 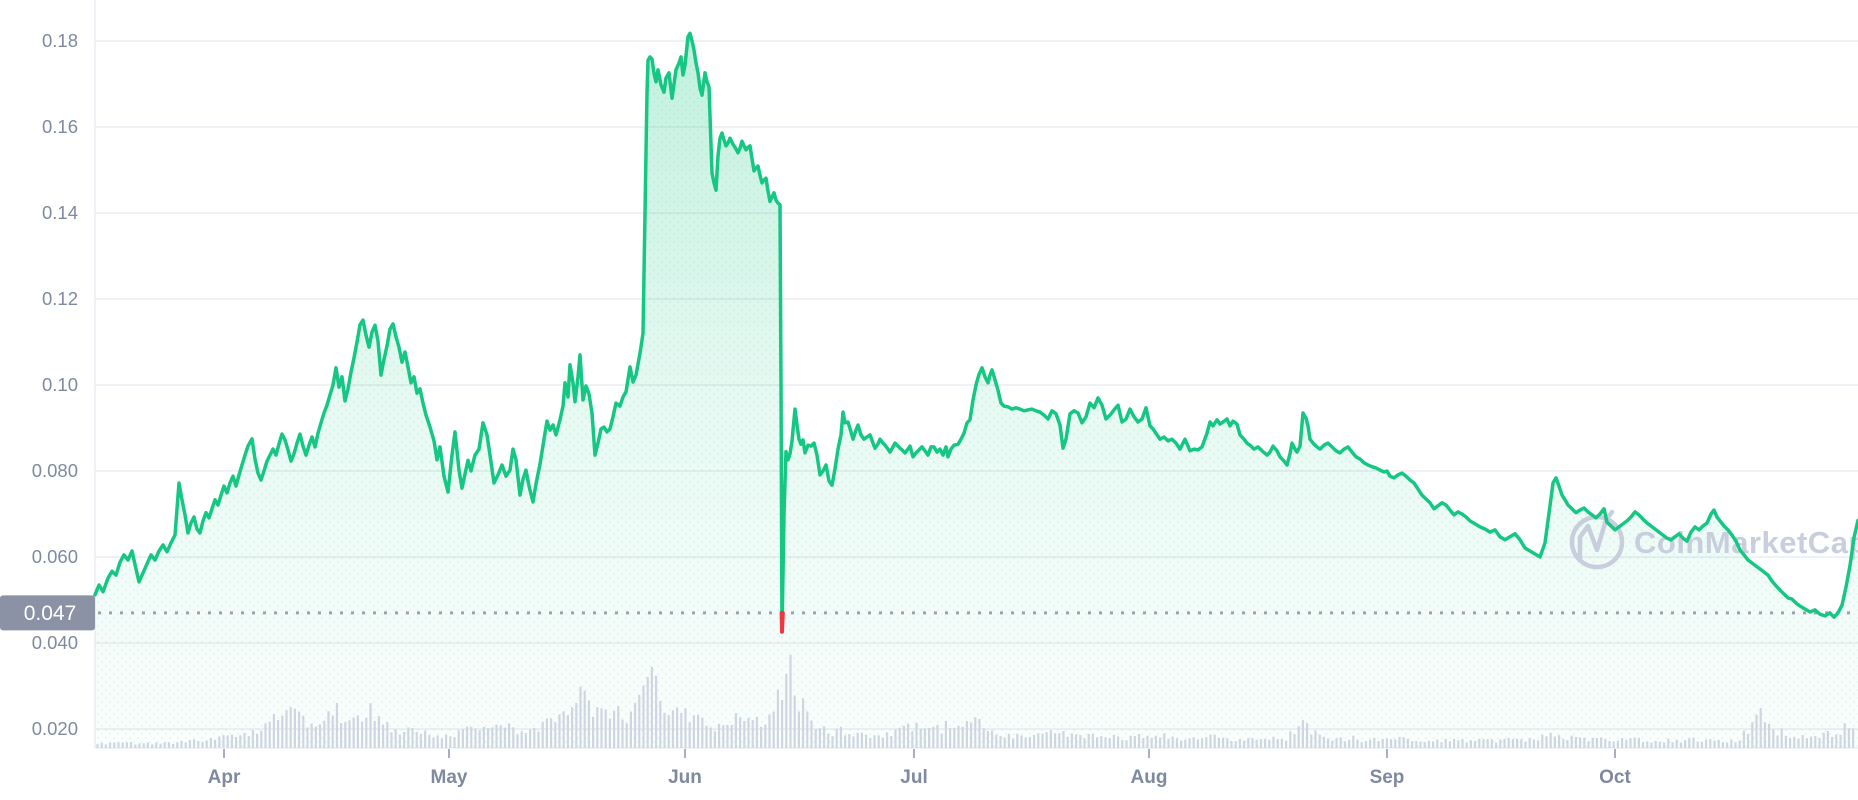 What do you see at coordinates (60, 212) in the screenshot?
I see `y-axis-label: 0.14` at bounding box center [60, 212].